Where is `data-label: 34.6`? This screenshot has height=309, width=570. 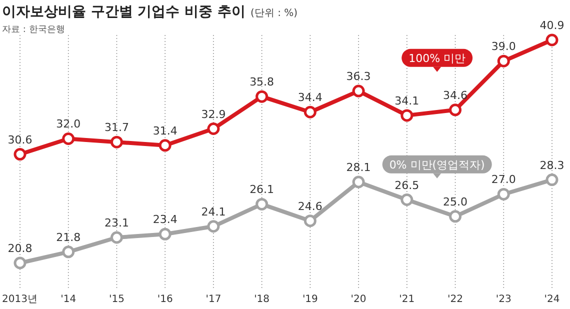
data-label: 34.6 is located at coordinates (455, 95).